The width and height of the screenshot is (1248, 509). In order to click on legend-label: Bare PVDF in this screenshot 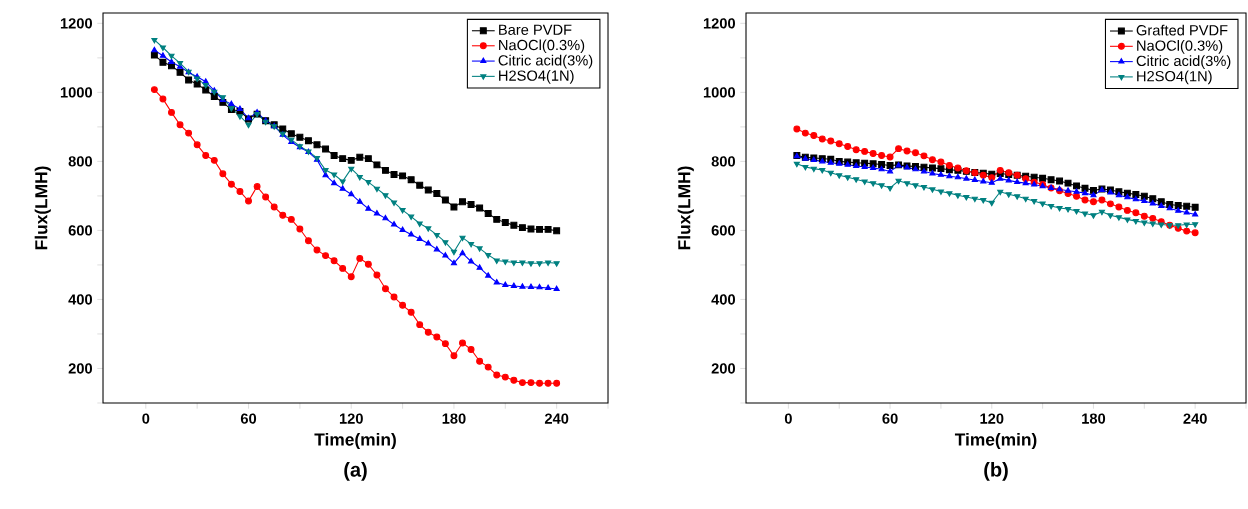, I will do `click(535, 29)`.